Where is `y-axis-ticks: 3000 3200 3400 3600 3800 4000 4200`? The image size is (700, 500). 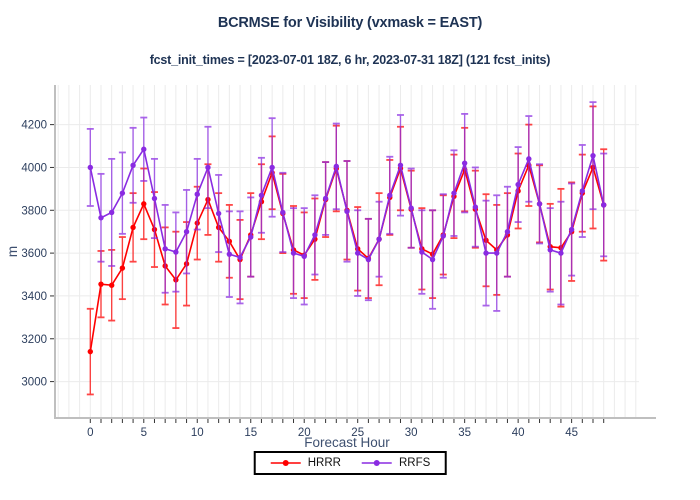 y-axis-ticks: 3000 3200 3400 3600 3800 4000 4200 is located at coordinates (37, 254).